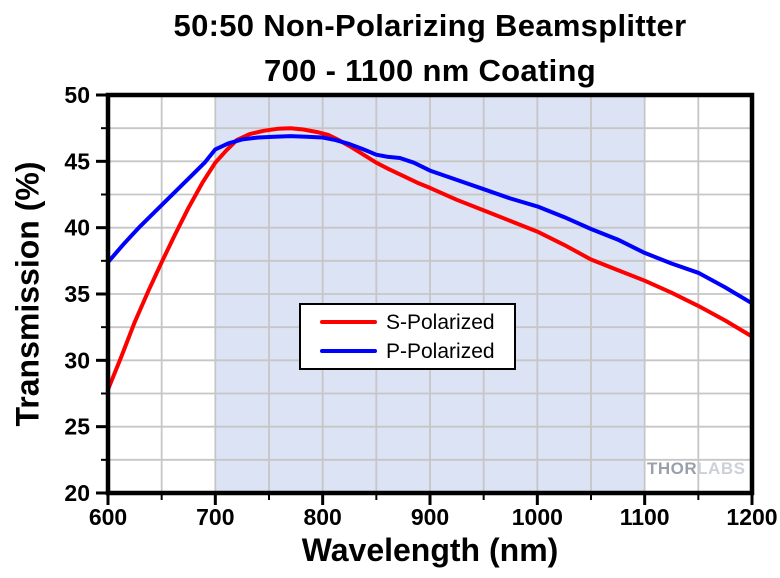 Image resolution: width=780 pixels, height=578 pixels. Describe the element at coordinates (440, 351) in the screenshot. I see `legend-label-p-polarized: P-Polarized` at that location.